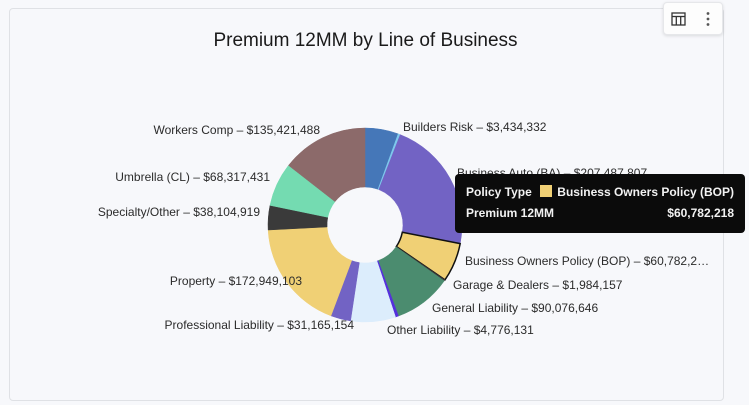 This screenshot has width=749, height=405. What do you see at coordinates (260, 325) in the screenshot?
I see `slice-label-professional-liability: Professional Liability – $31,165,154` at bounding box center [260, 325].